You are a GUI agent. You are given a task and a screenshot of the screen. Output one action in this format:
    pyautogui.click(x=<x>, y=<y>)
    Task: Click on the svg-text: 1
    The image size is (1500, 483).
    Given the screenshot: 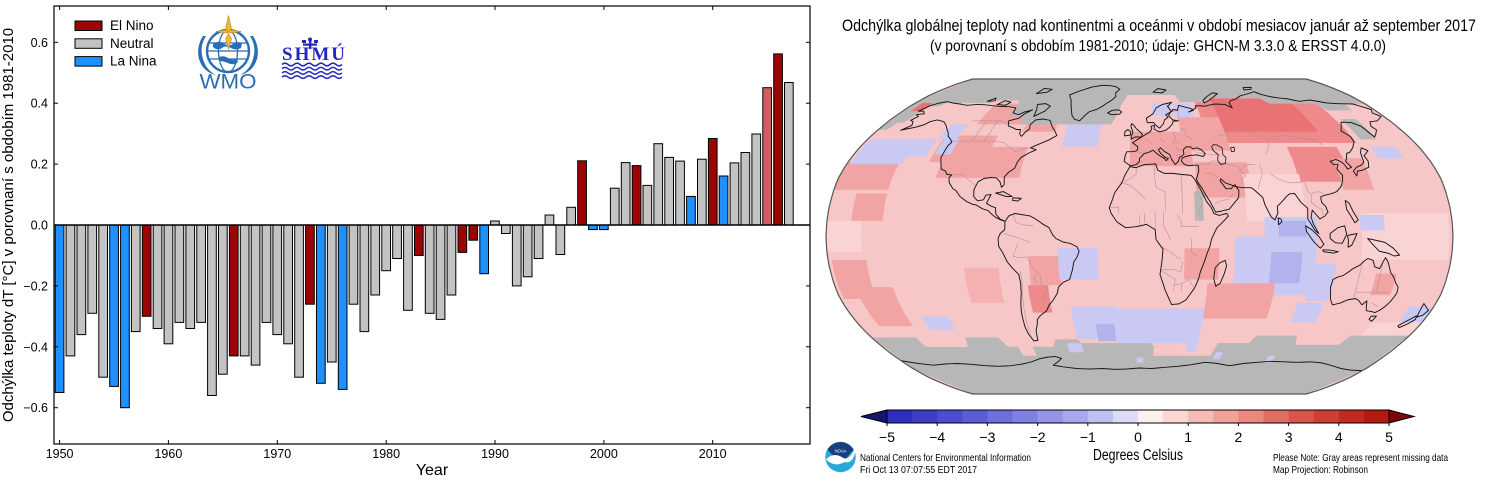 What is the action you would take?
    pyautogui.click(x=1188, y=437)
    